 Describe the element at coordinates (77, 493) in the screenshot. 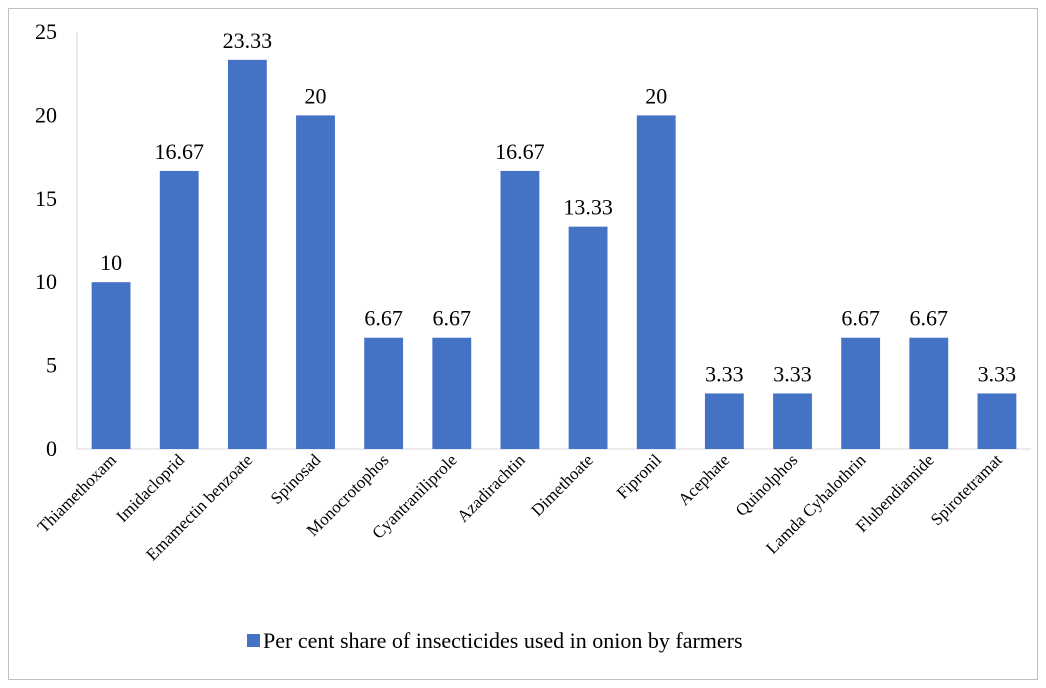

I see `category-label: Thiamethoxam` at that location.